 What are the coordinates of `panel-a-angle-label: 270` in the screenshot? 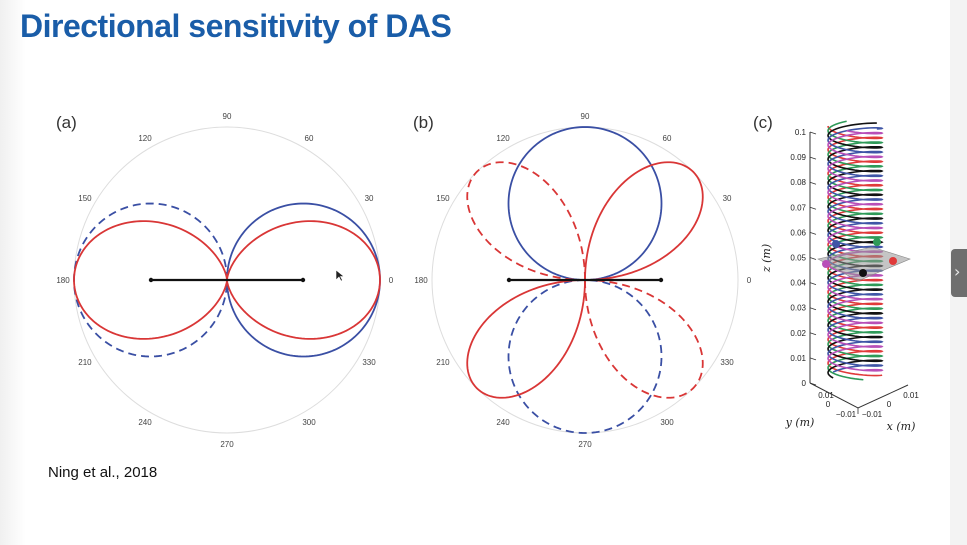 It's located at (227, 444).